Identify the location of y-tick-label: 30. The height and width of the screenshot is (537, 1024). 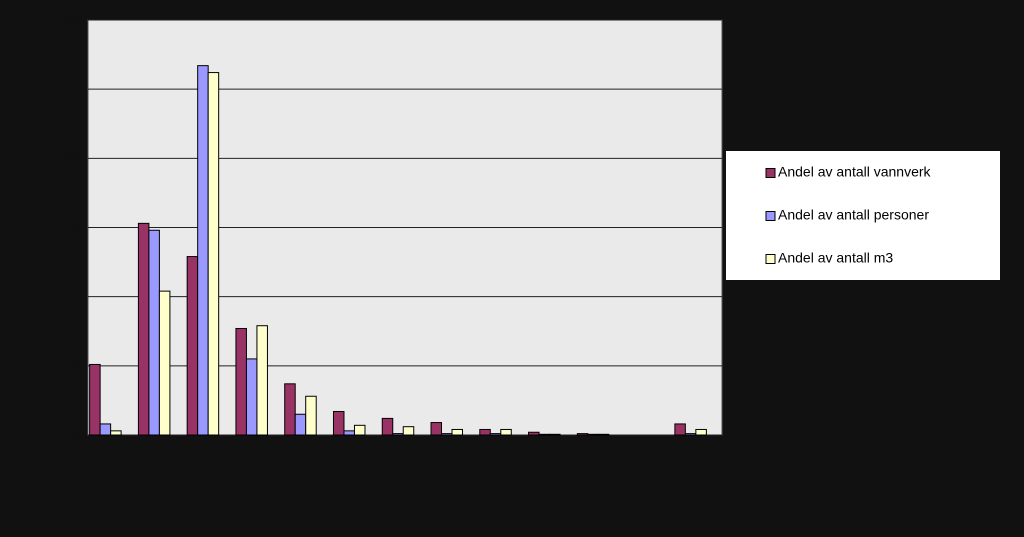
(72, 19).